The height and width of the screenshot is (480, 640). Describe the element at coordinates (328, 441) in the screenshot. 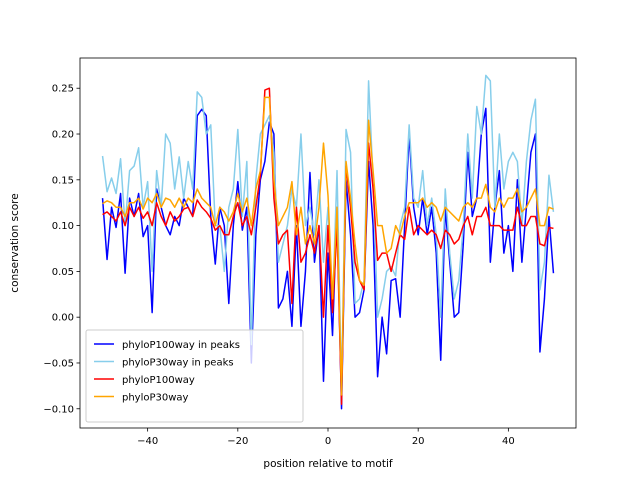

I see `x-tick-label: 0` at that location.